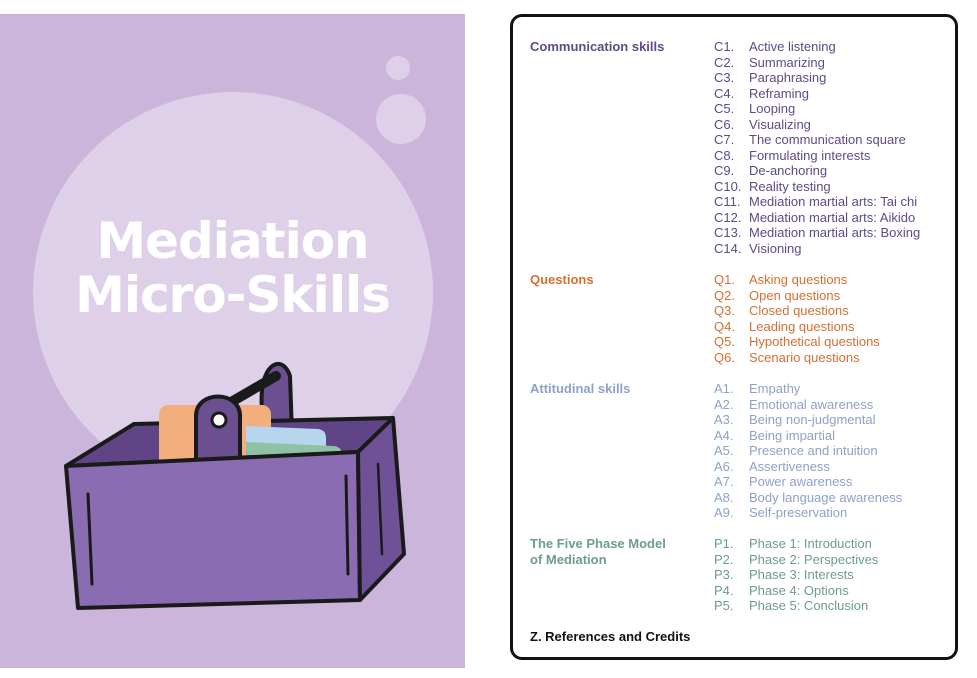  Describe the element at coordinates (816, 201) in the screenshot. I see `toc-item-c11: C11. Mediation martial arts: Tai chi` at that location.